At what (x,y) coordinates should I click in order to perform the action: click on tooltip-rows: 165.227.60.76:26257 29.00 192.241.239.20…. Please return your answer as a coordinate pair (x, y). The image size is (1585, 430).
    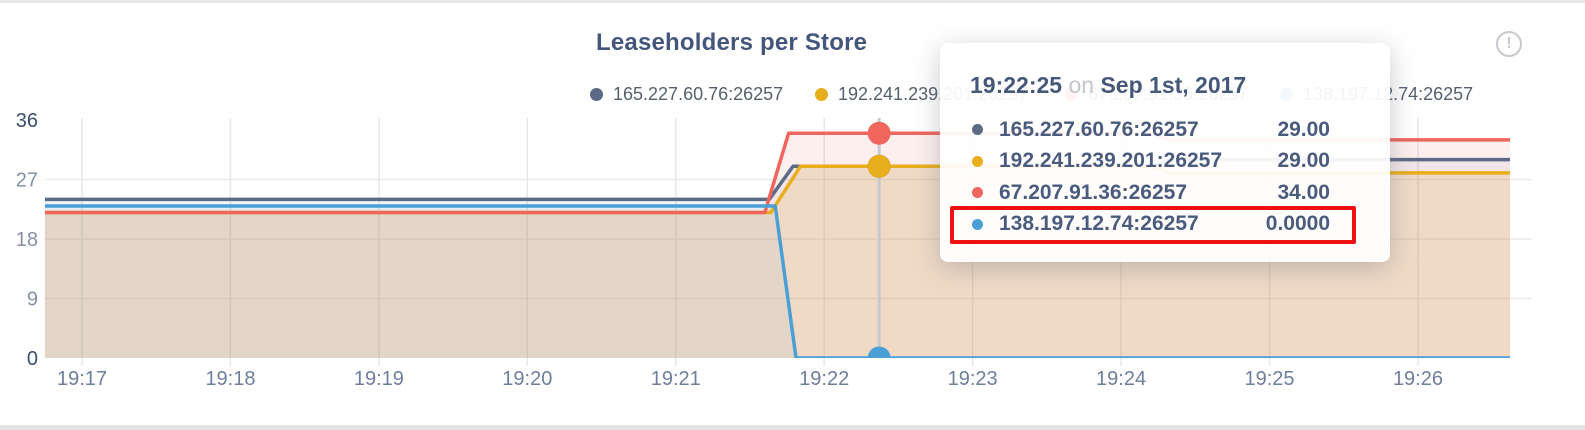
    Looking at the image, I should click on (1165, 177).